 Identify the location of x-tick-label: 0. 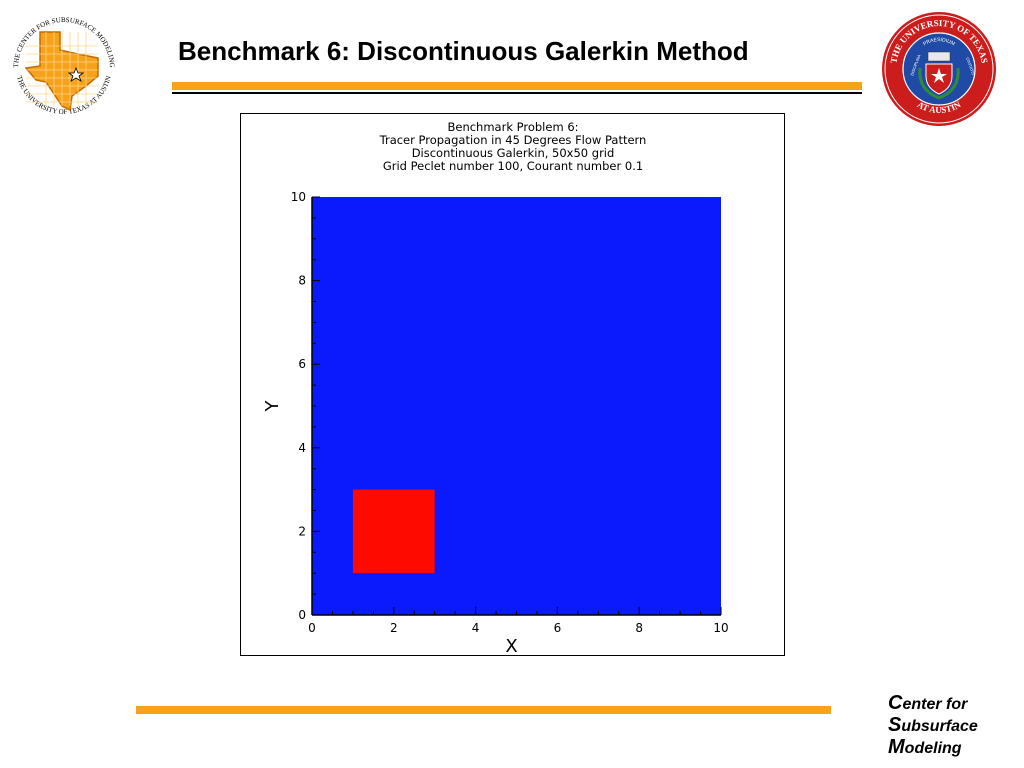
(312, 628).